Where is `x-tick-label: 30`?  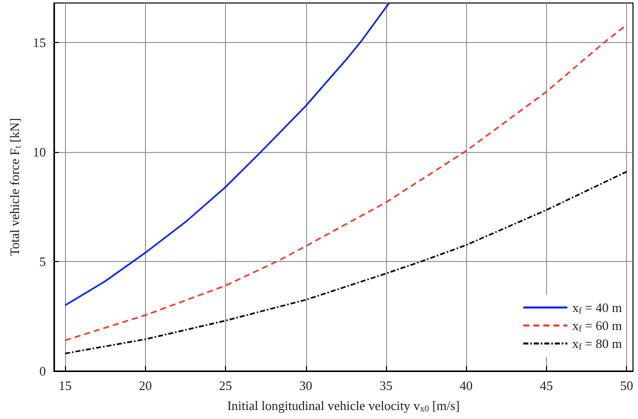
x-tick-label: 30 is located at coordinates (305, 385).